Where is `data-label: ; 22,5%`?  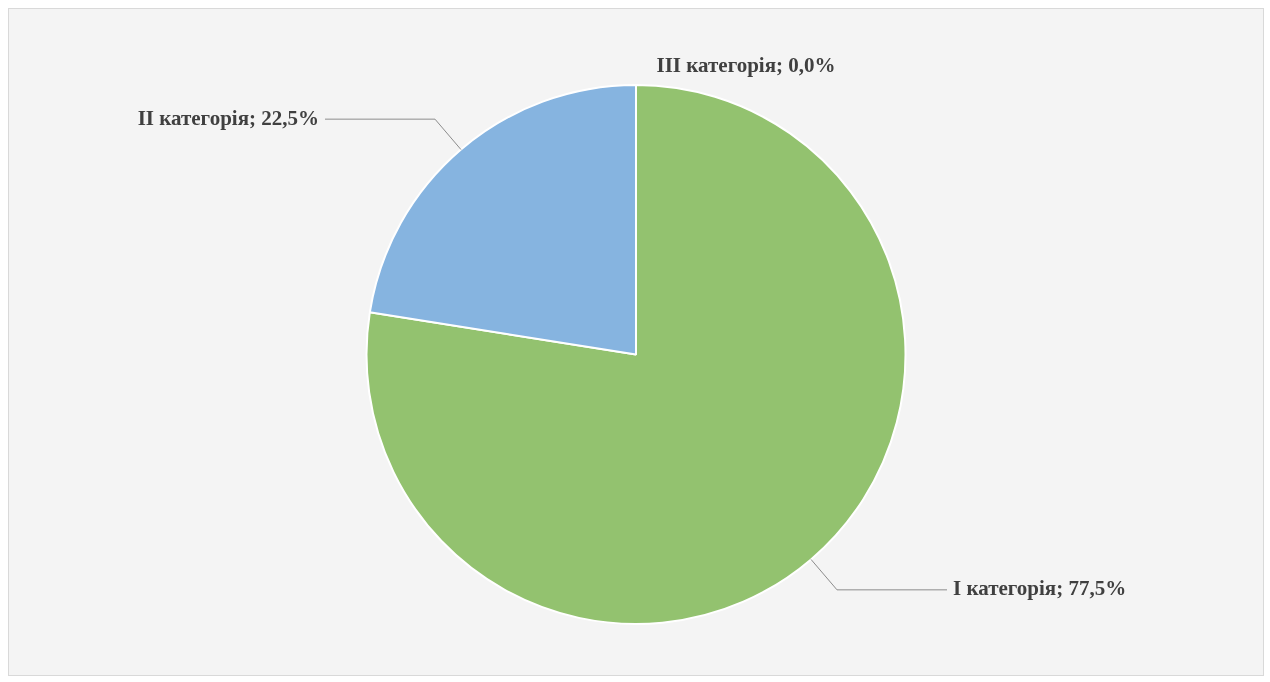 data-label: ; 22,5% is located at coordinates (284, 117).